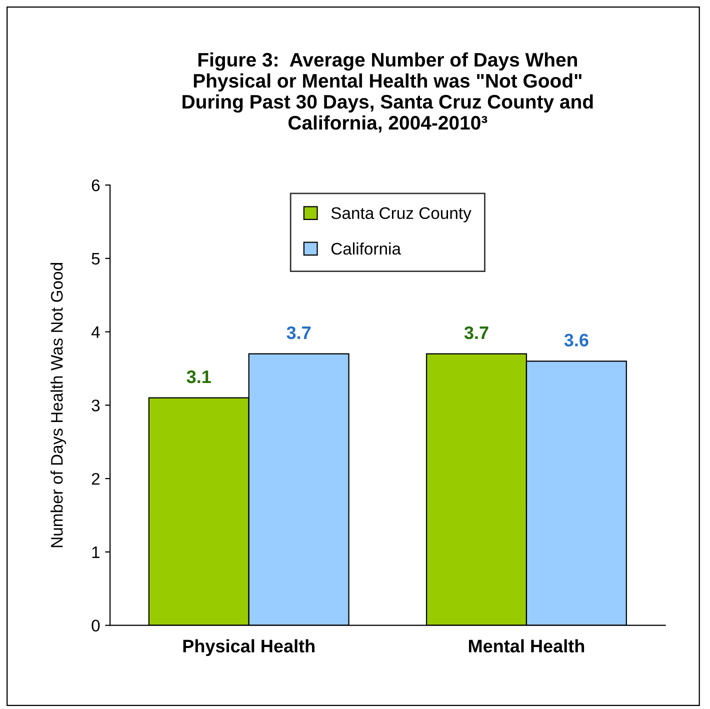 This screenshot has height=709, width=710. What do you see at coordinates (96, 259) in the screenshot?
I see `y-tick-label: 5` at bounding box center [96, 259].